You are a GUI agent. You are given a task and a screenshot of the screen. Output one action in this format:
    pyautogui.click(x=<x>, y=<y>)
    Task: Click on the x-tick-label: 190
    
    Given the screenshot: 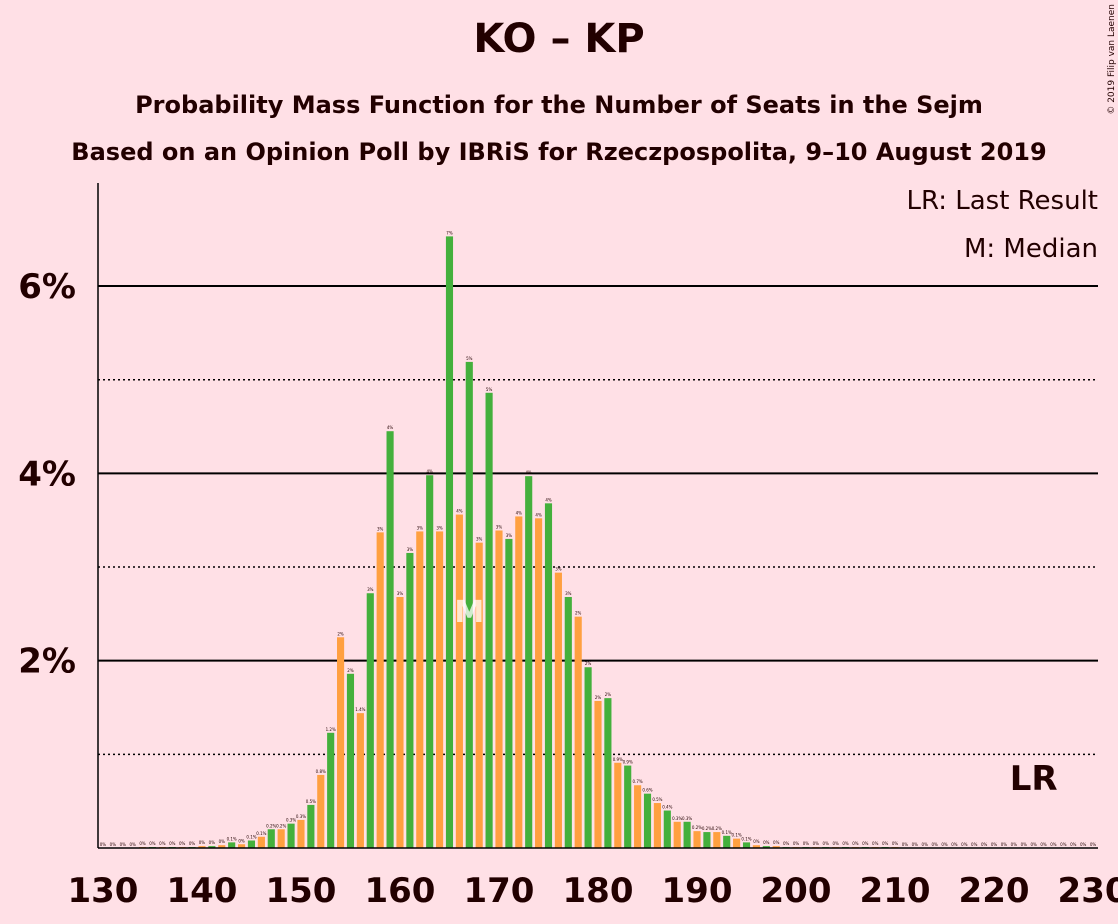 What is the action you would take?
    pyautogui.click(x=697, y=891)
    